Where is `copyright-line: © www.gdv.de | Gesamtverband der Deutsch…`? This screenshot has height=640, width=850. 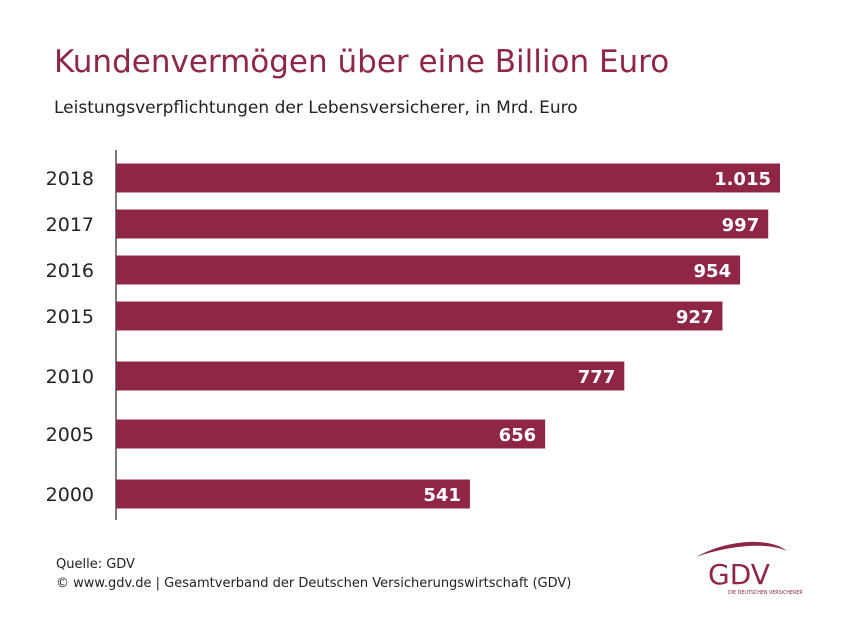
copyright-line: © www.gdv.de | Gesamtverband der Deutsch… is located at coordinates (314, 583).